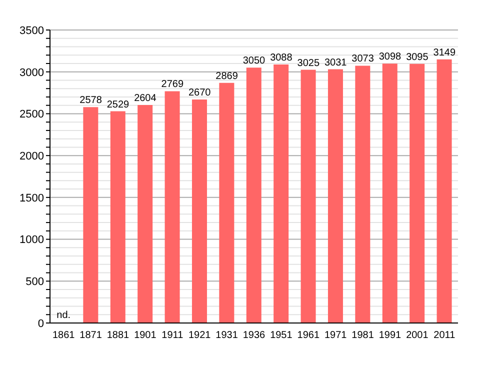  Describe the element at coordinates (281, 336) in the screenshot. I see `x-tick-label: 1951` at that location.